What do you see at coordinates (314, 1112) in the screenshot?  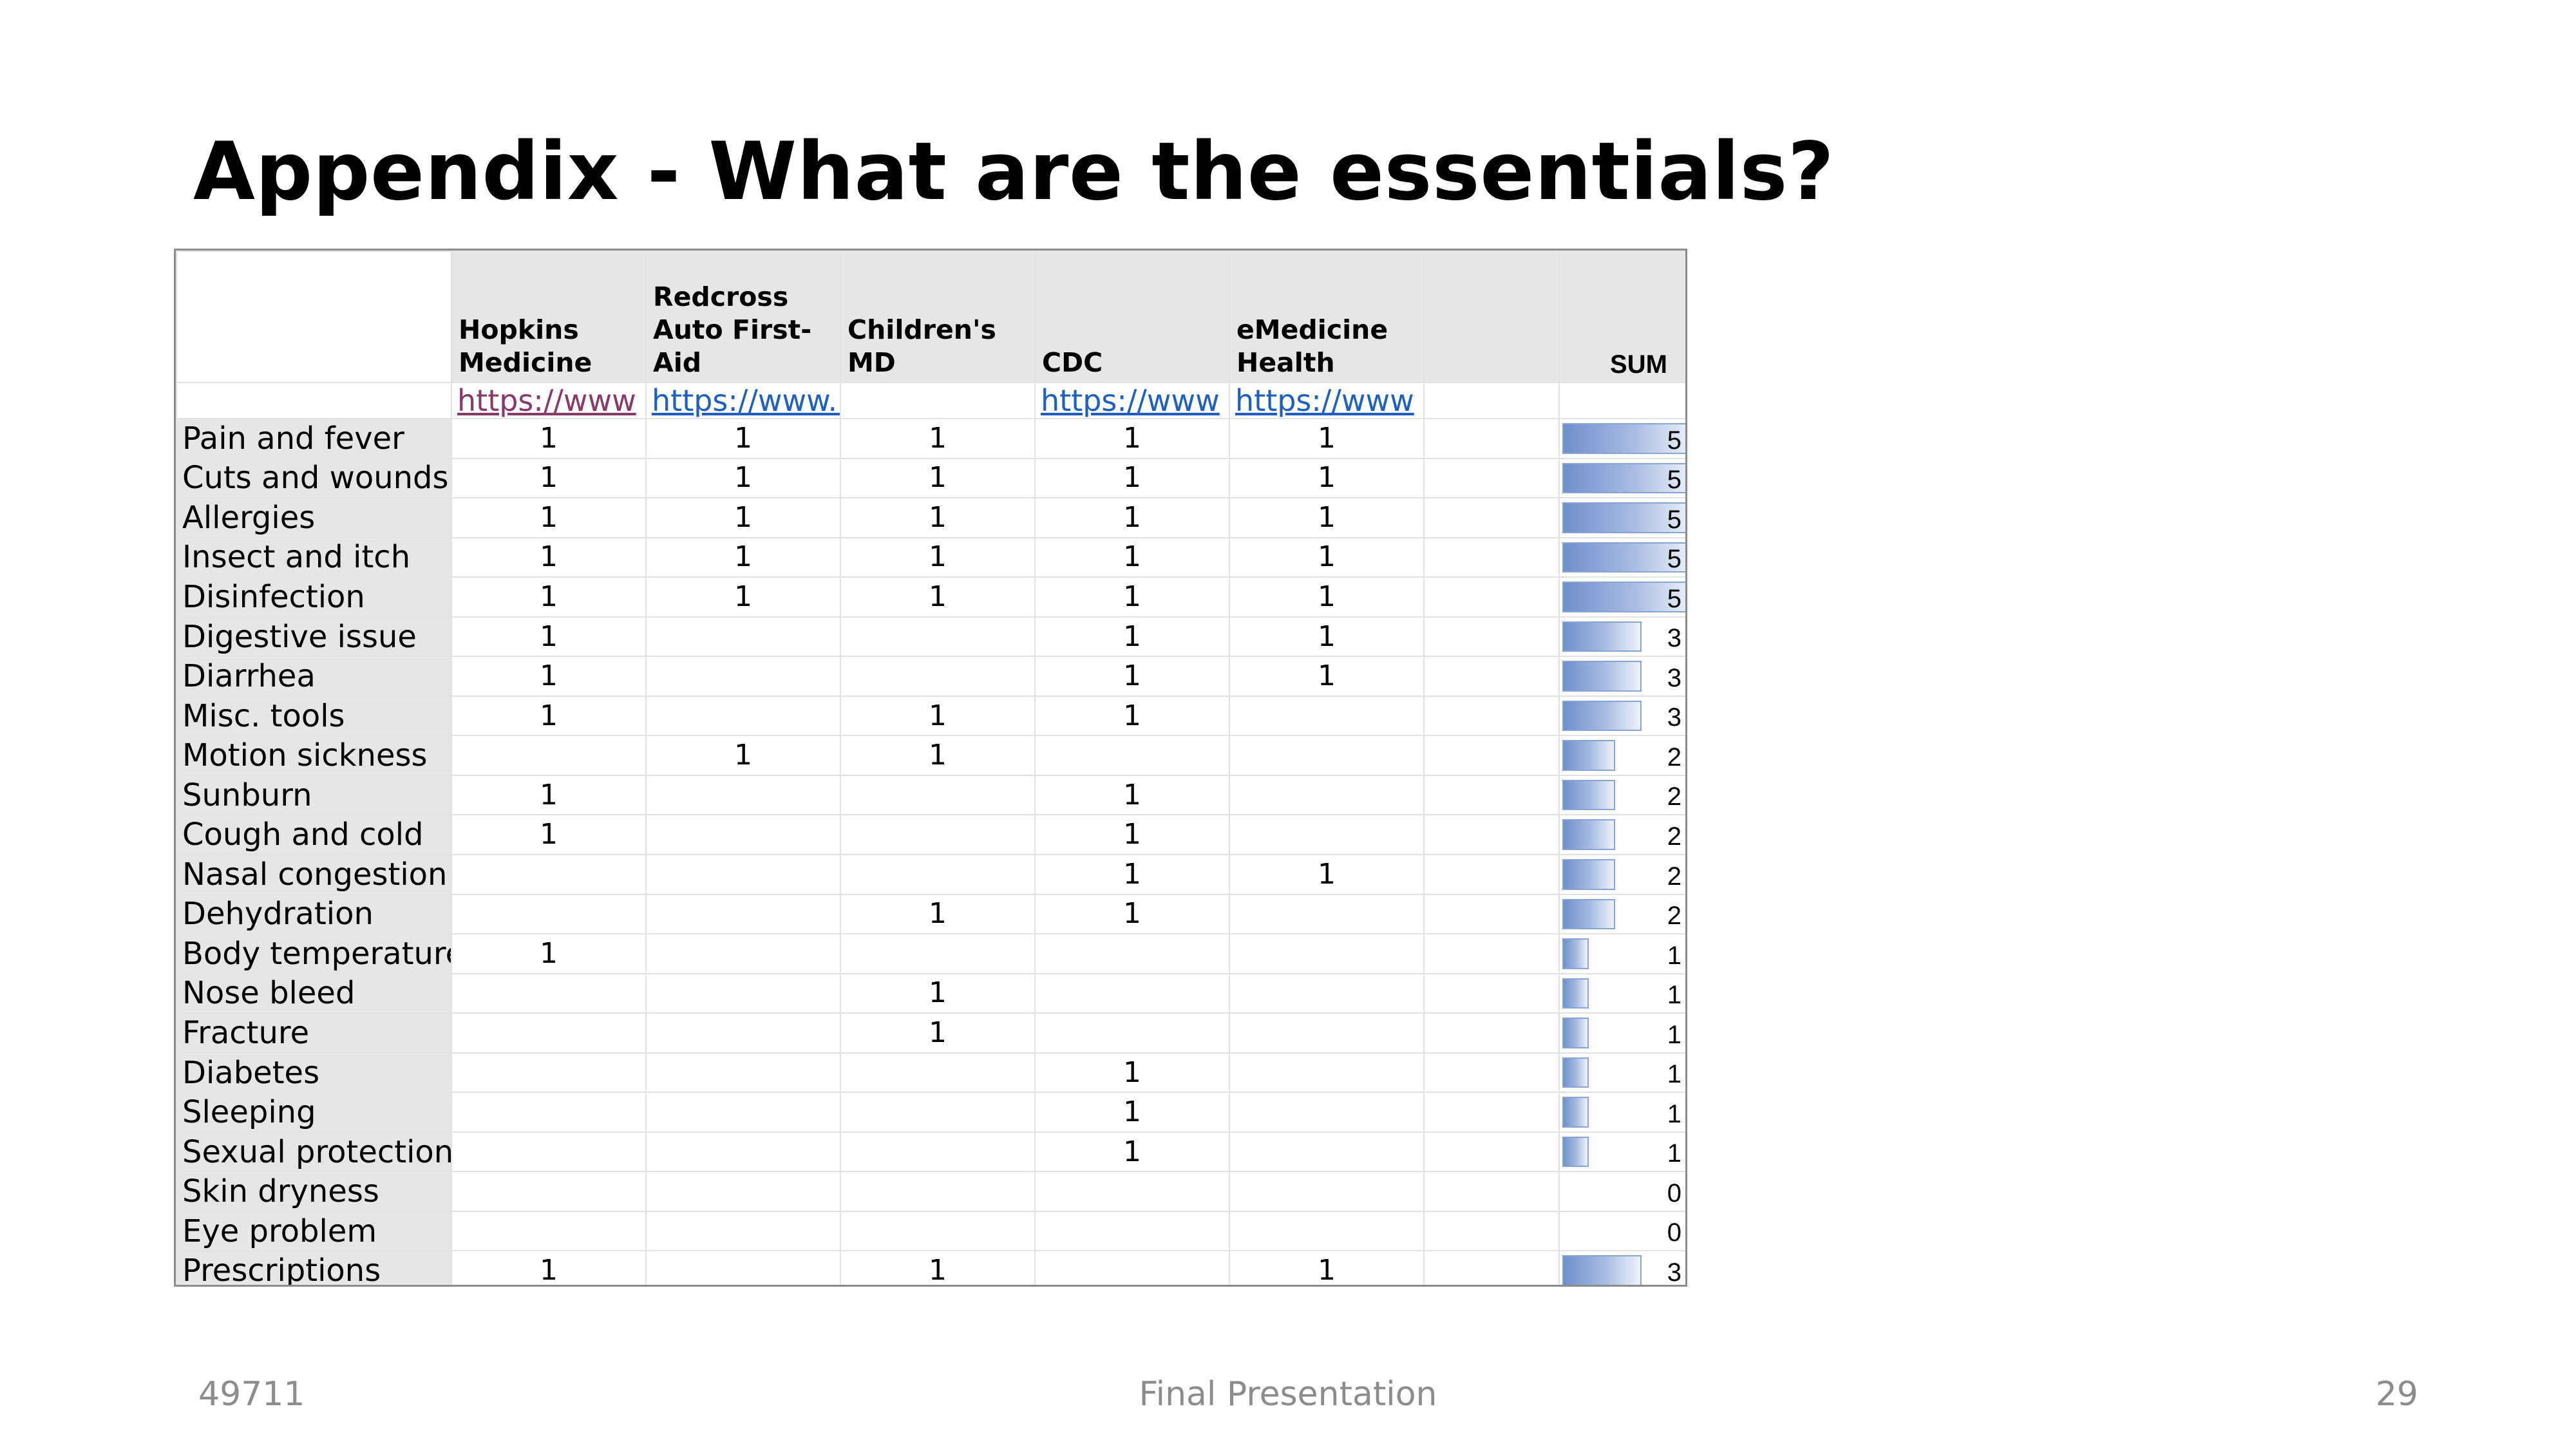 I see `row-label: Sleeping` at bounding box center [314, 1112].